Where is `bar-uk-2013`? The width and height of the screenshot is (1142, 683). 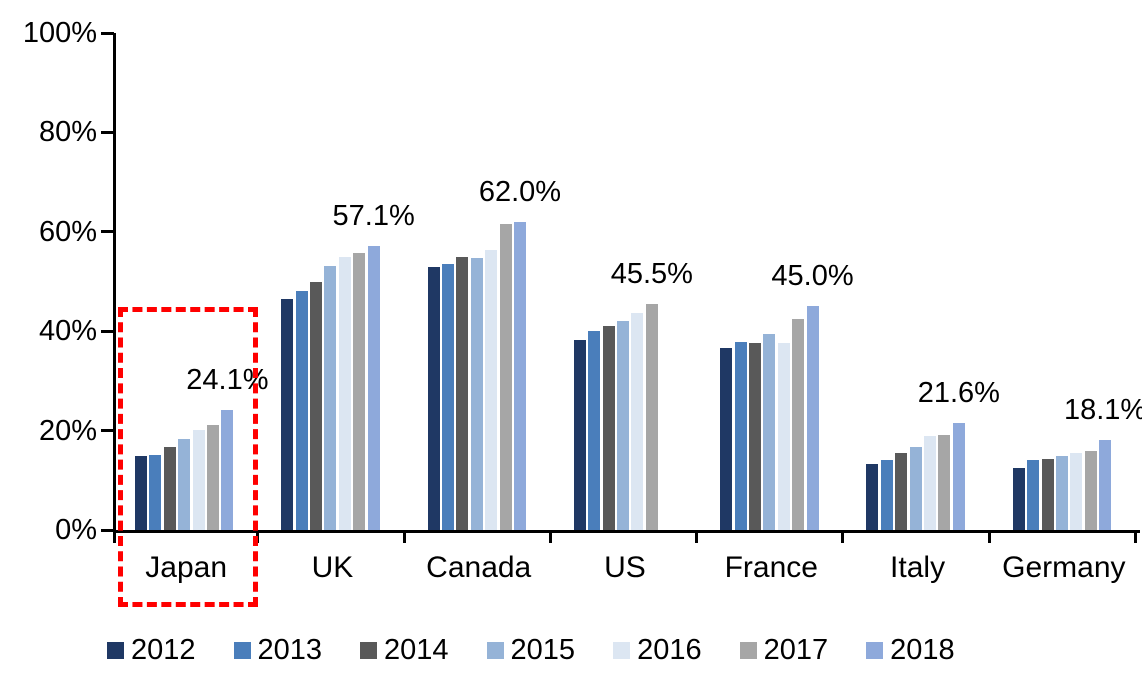 bar-uk-2013 is located at coordinates (301, 410).